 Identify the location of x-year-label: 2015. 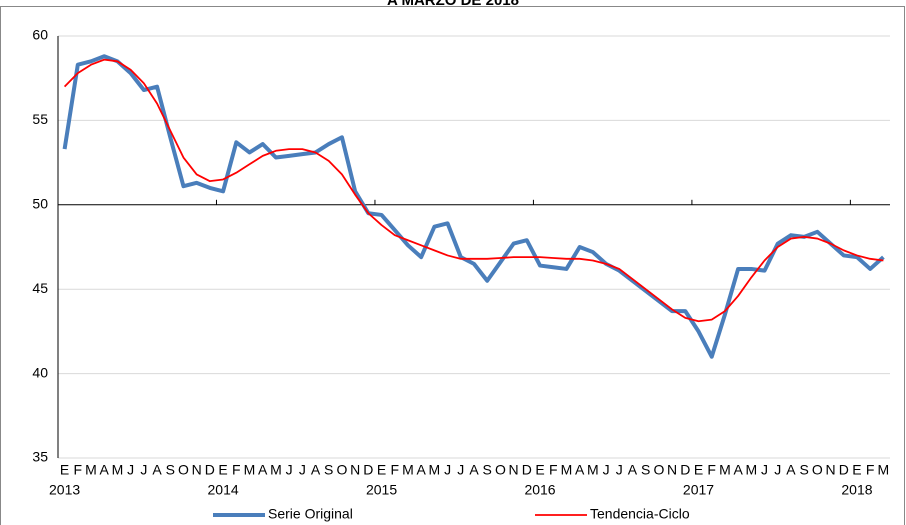
(381, 490).